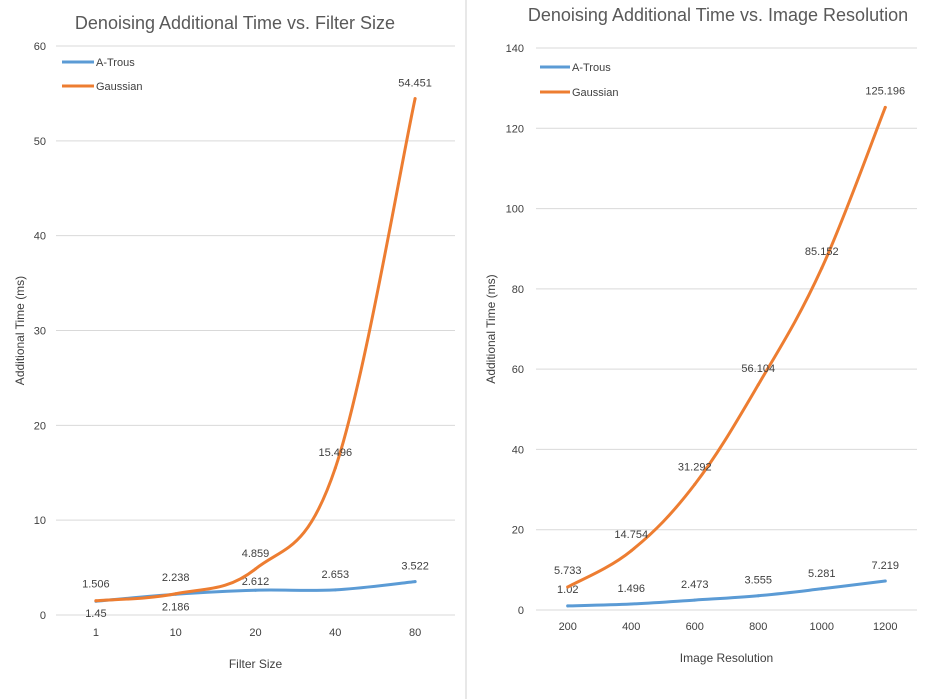  I want to click on chart2-data-label-gaussian: 14.754, so click(631, 535).